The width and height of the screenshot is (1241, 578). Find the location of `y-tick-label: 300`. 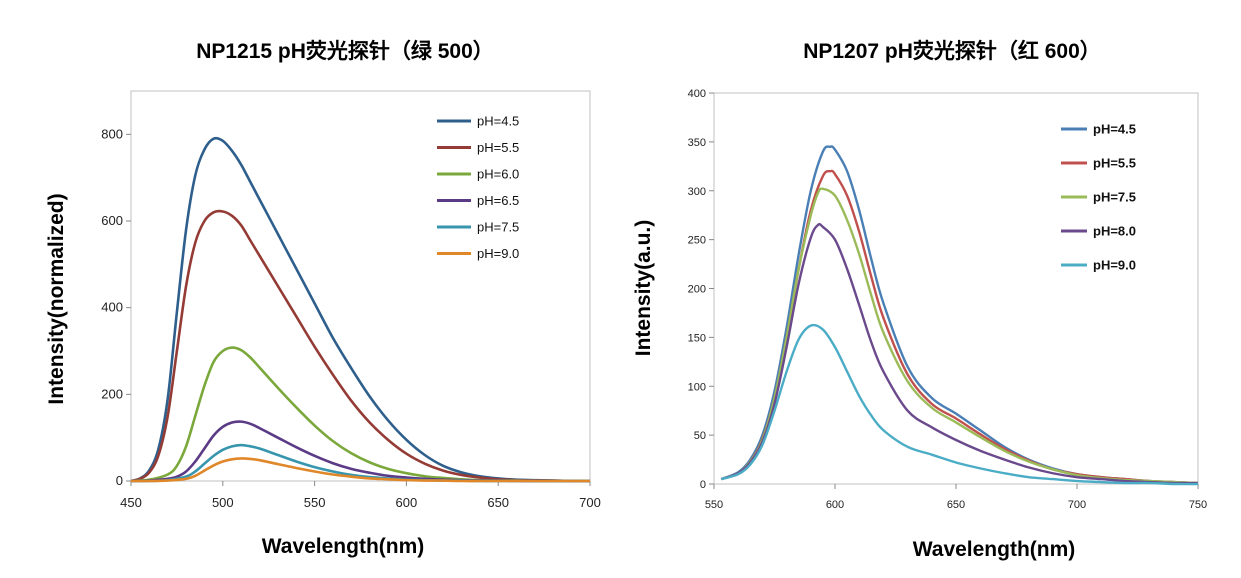

y-tick-label: 300 is located at coordinates (697, 192).